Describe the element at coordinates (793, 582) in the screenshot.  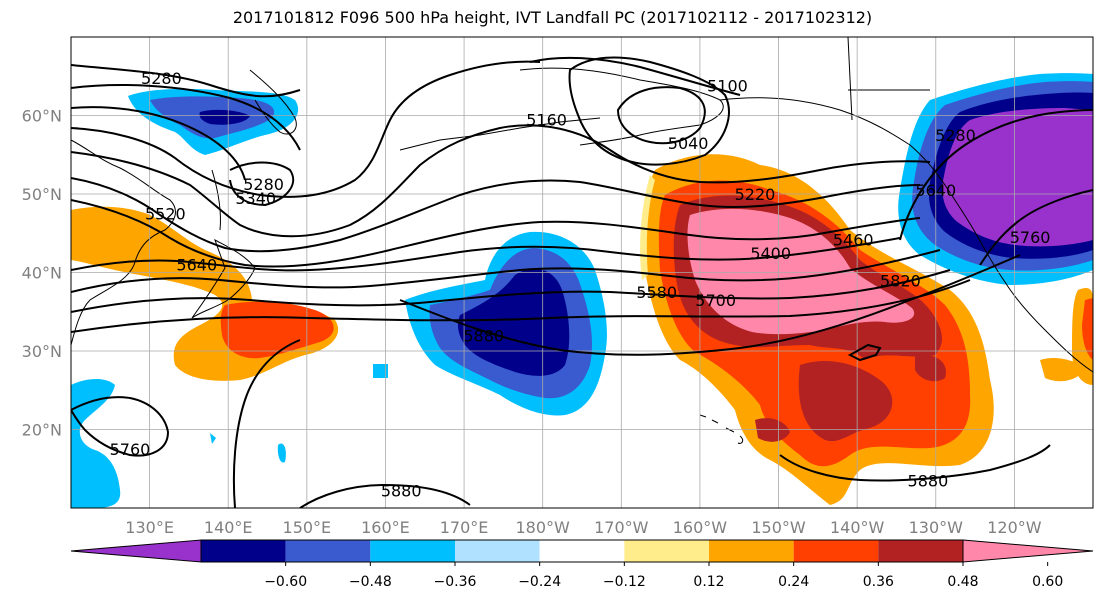
I see `colorbar-tick-label-6: 0.24` at that location.